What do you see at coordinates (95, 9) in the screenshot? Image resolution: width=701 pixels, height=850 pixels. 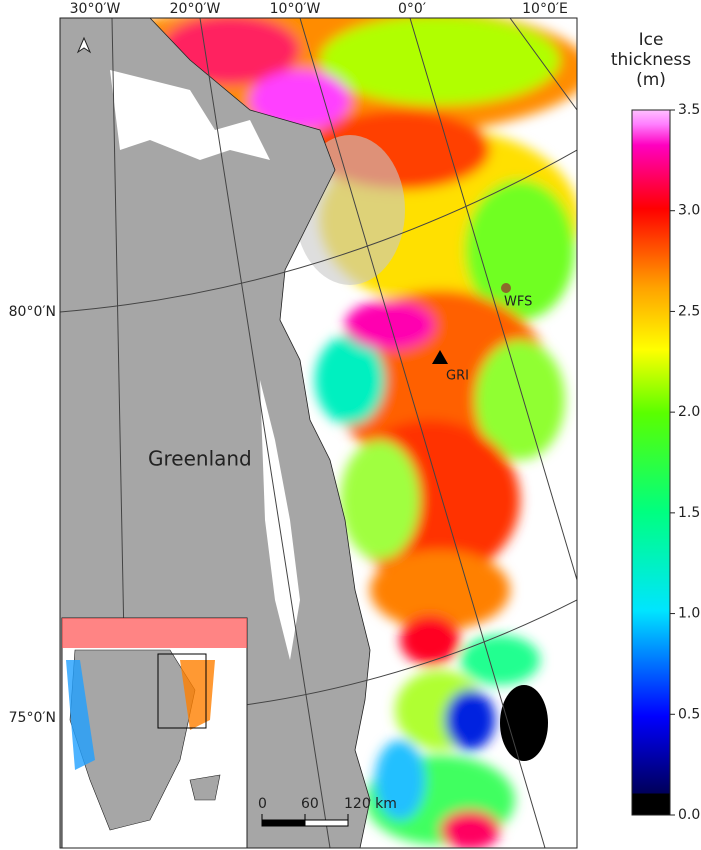 I see `longitude-label: 30°0′W` at bounding box center [95, 9].